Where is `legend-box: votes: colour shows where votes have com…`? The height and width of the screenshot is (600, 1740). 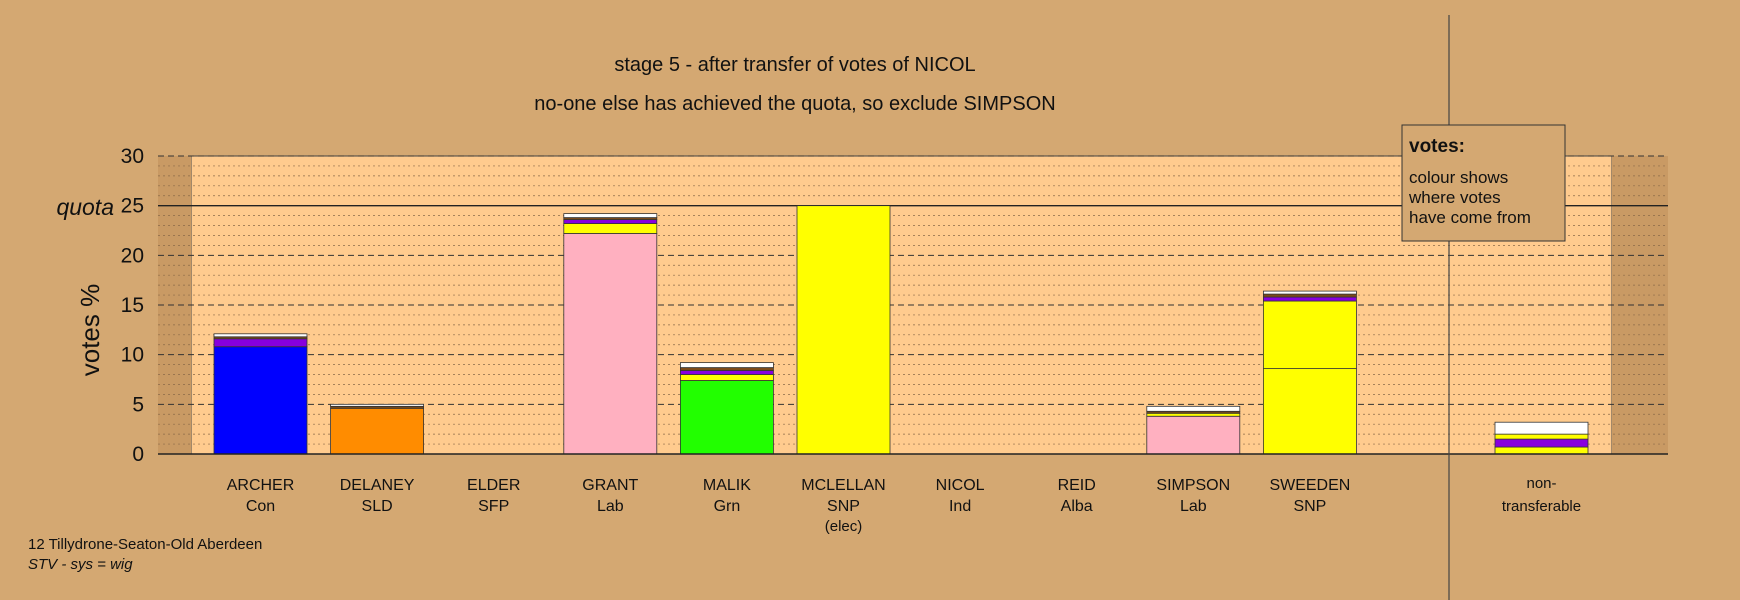
legend-box: votes: colour shows where votes have com… is located at coordinates (1483, 183).